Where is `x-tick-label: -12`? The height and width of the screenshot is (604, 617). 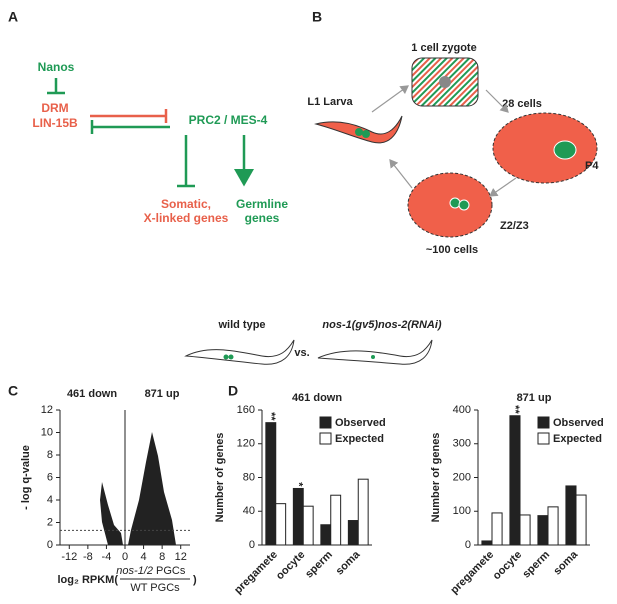
x-tick-label: -12 is located at coordinates (69, 557).